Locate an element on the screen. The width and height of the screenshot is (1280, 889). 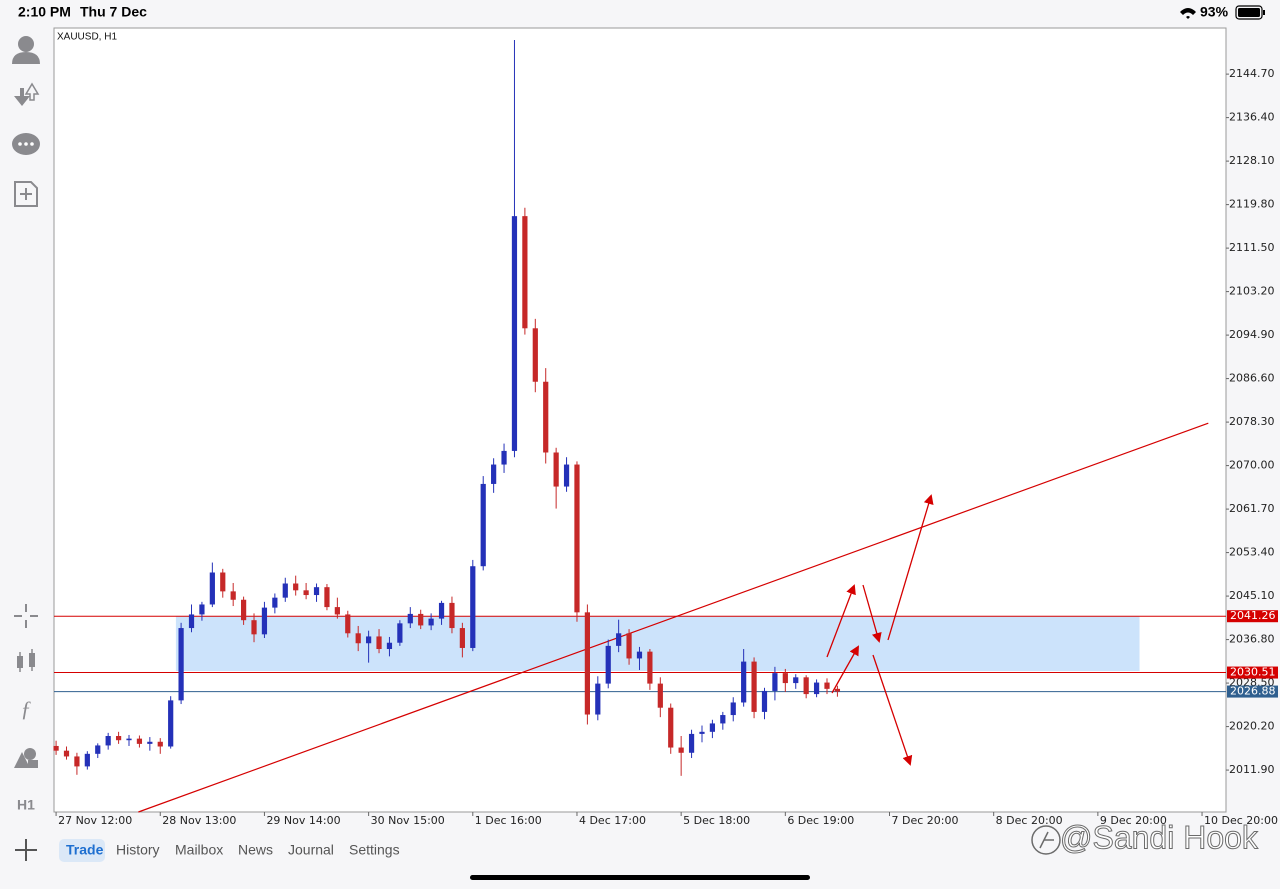
x-tick-label: 7 Dec 20:00 is located at coordinates (925, 820).